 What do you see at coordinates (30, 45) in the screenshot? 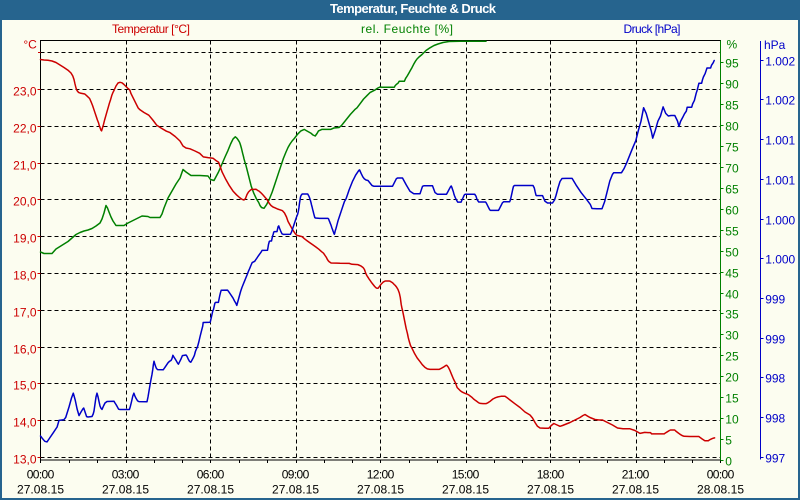
I see `svg-text: °C` at bounding box center [30, 45].